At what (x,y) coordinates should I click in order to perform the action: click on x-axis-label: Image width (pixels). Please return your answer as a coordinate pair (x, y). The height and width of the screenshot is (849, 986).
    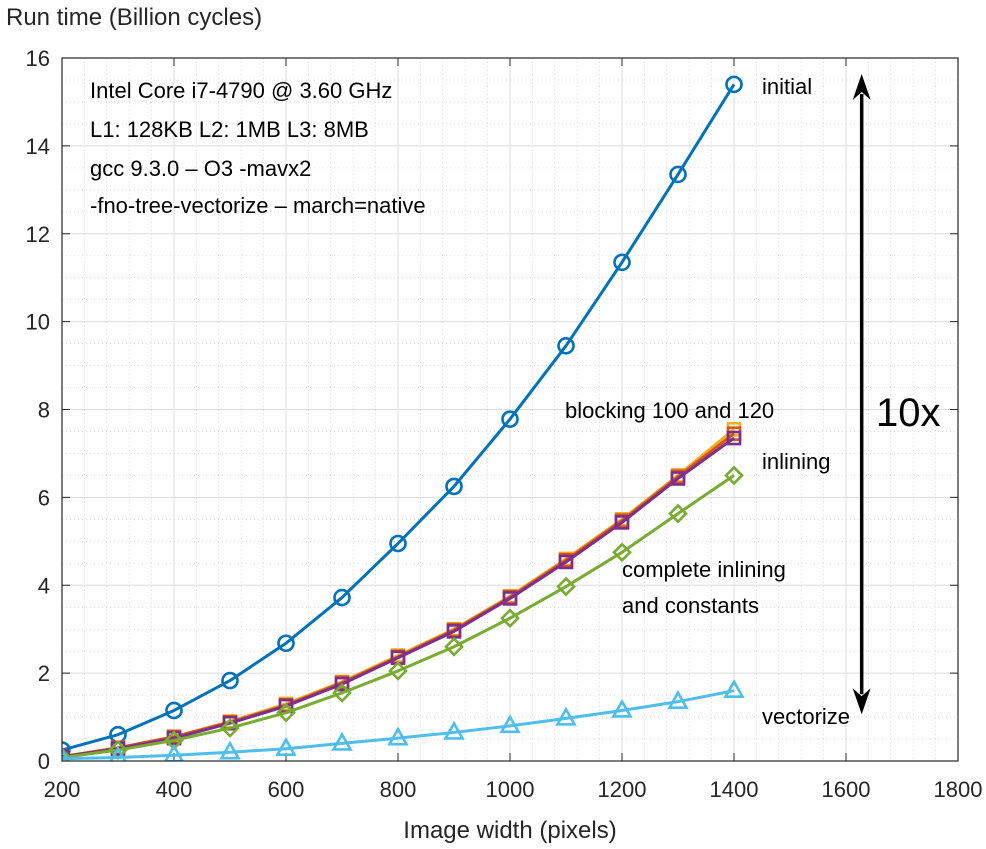
    Looking at the image, I should click on (509, 830).